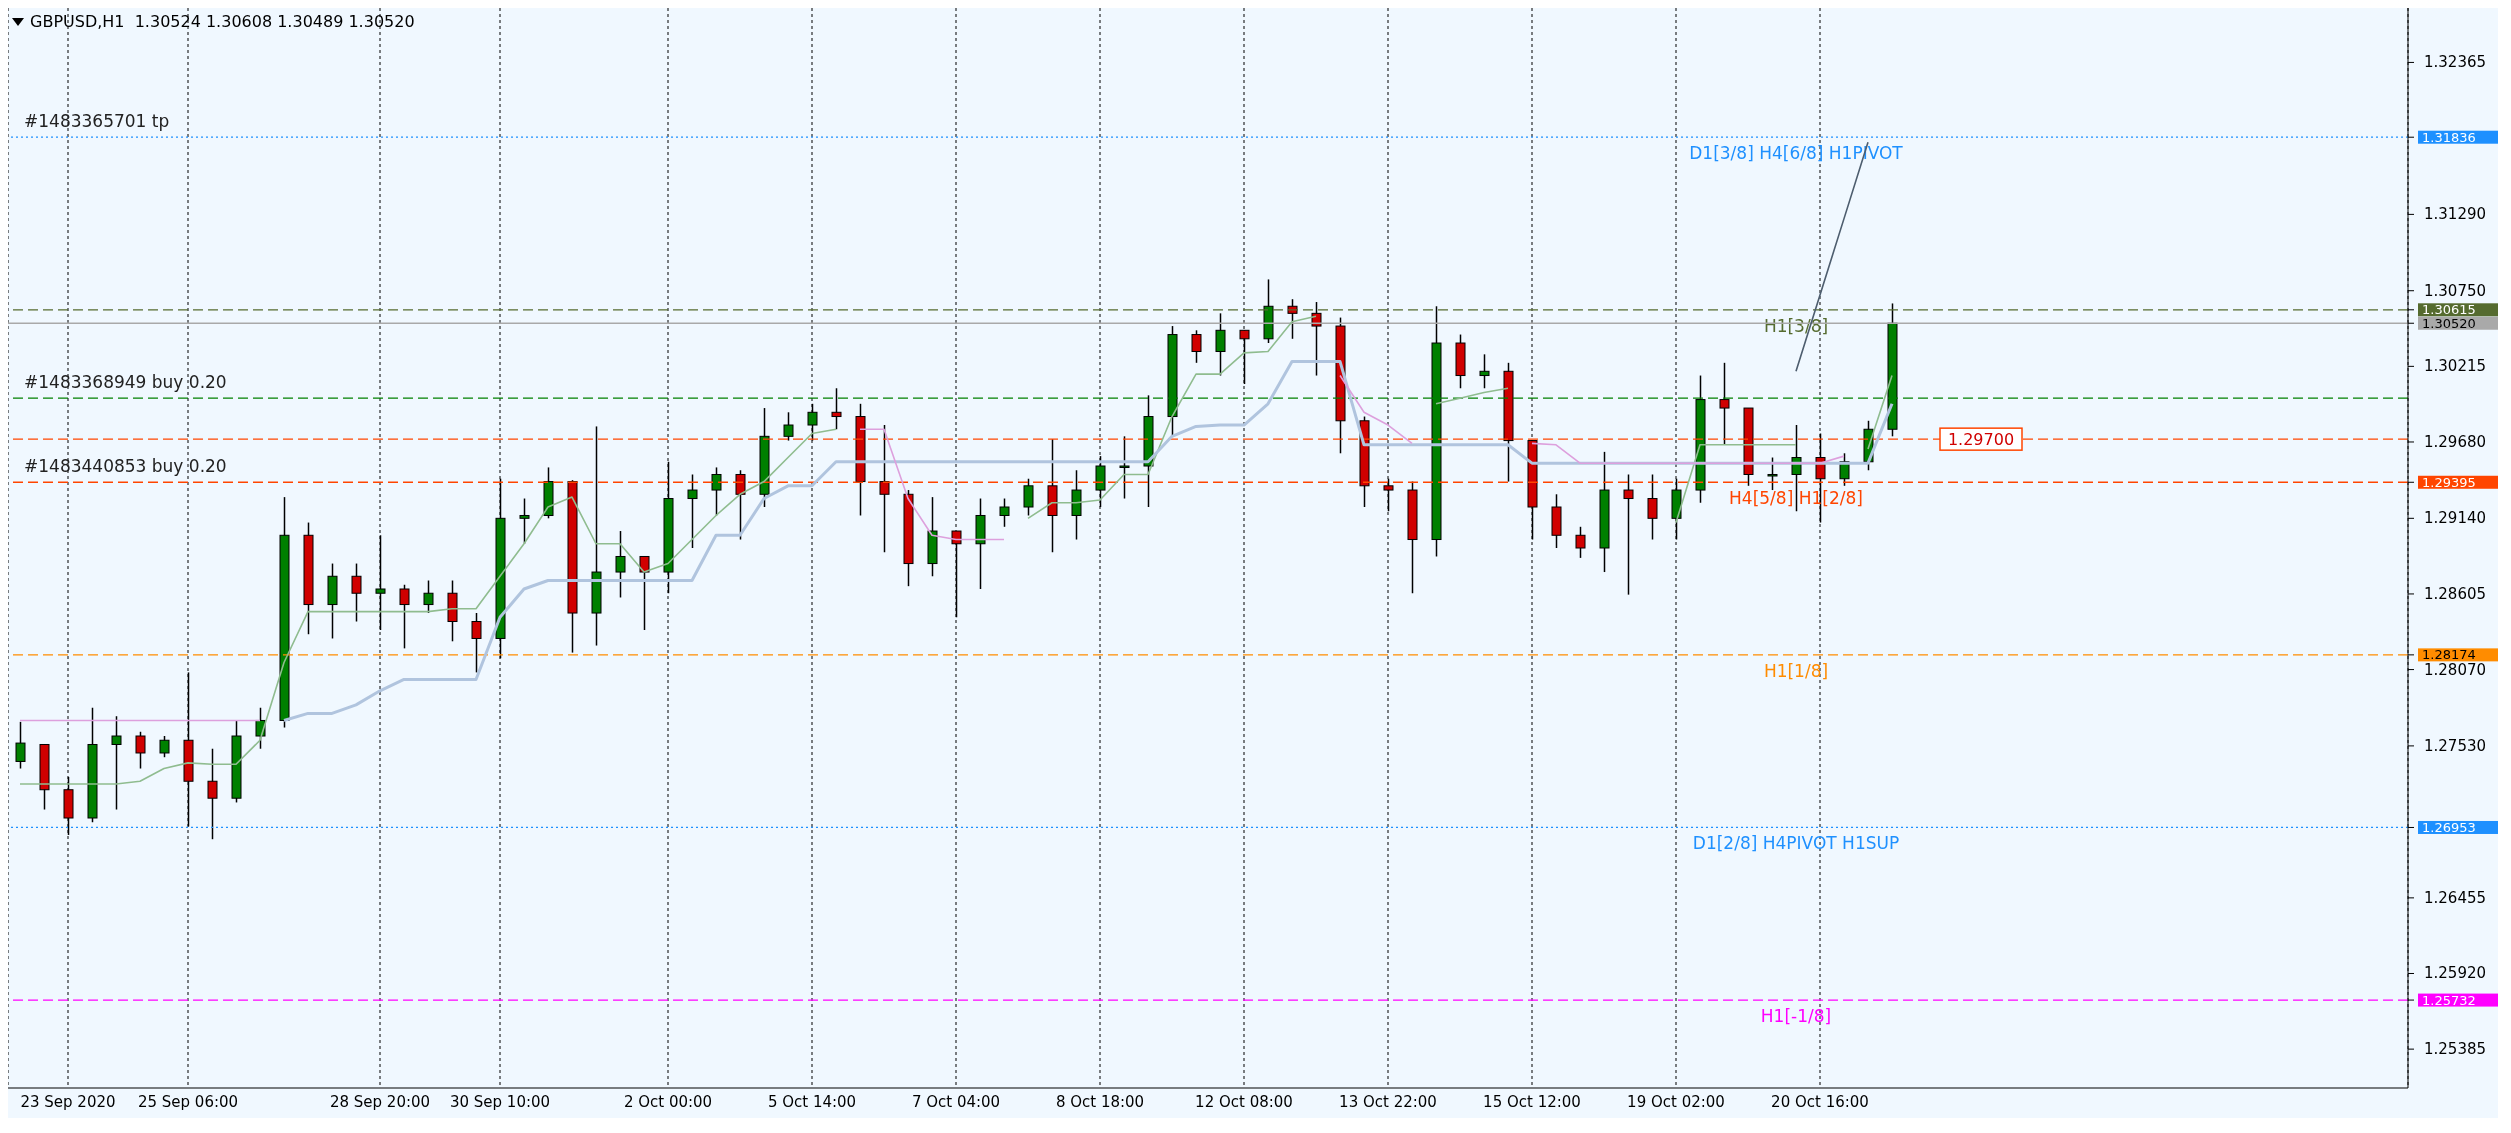  What do you see at coordinates (2455, 518) in the screenshot?
I see `y-tick-label: 1.29140` at bounding box center [2455, 518].